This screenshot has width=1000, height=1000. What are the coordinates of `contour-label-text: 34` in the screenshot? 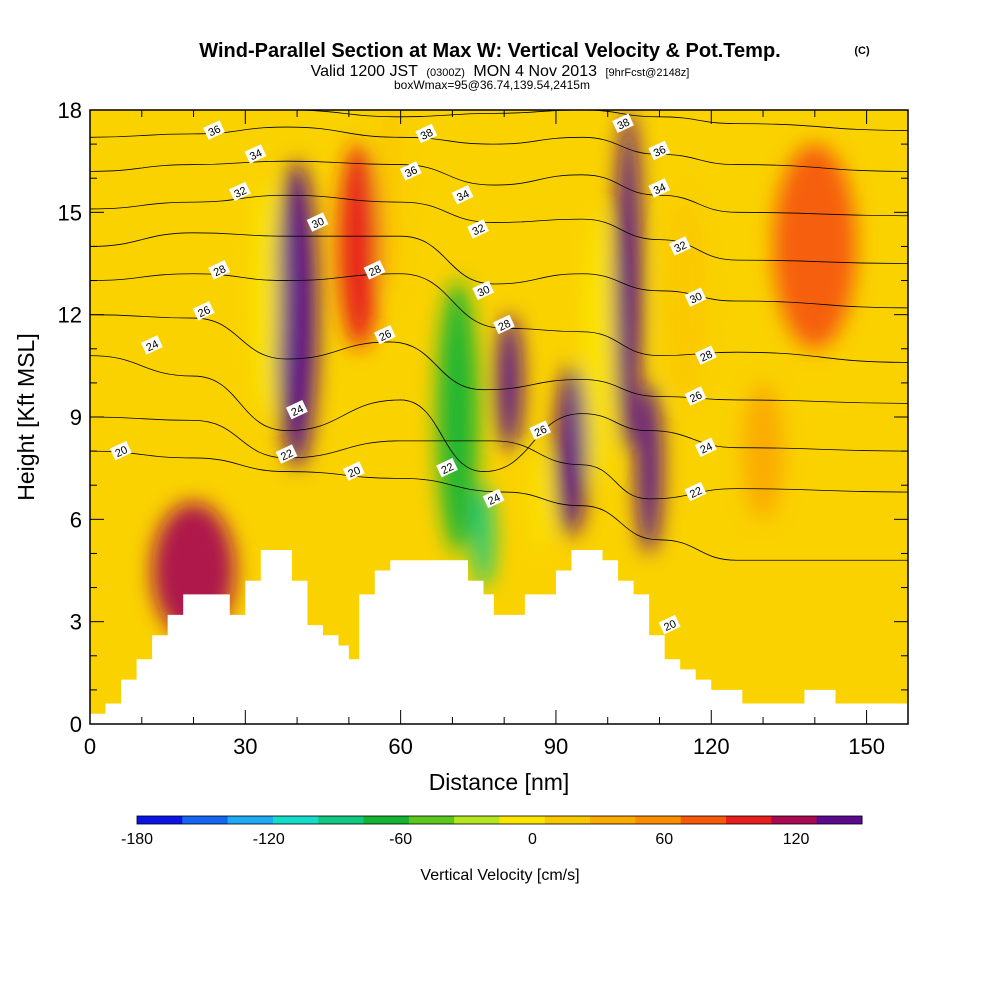 It's located at (256, 155).